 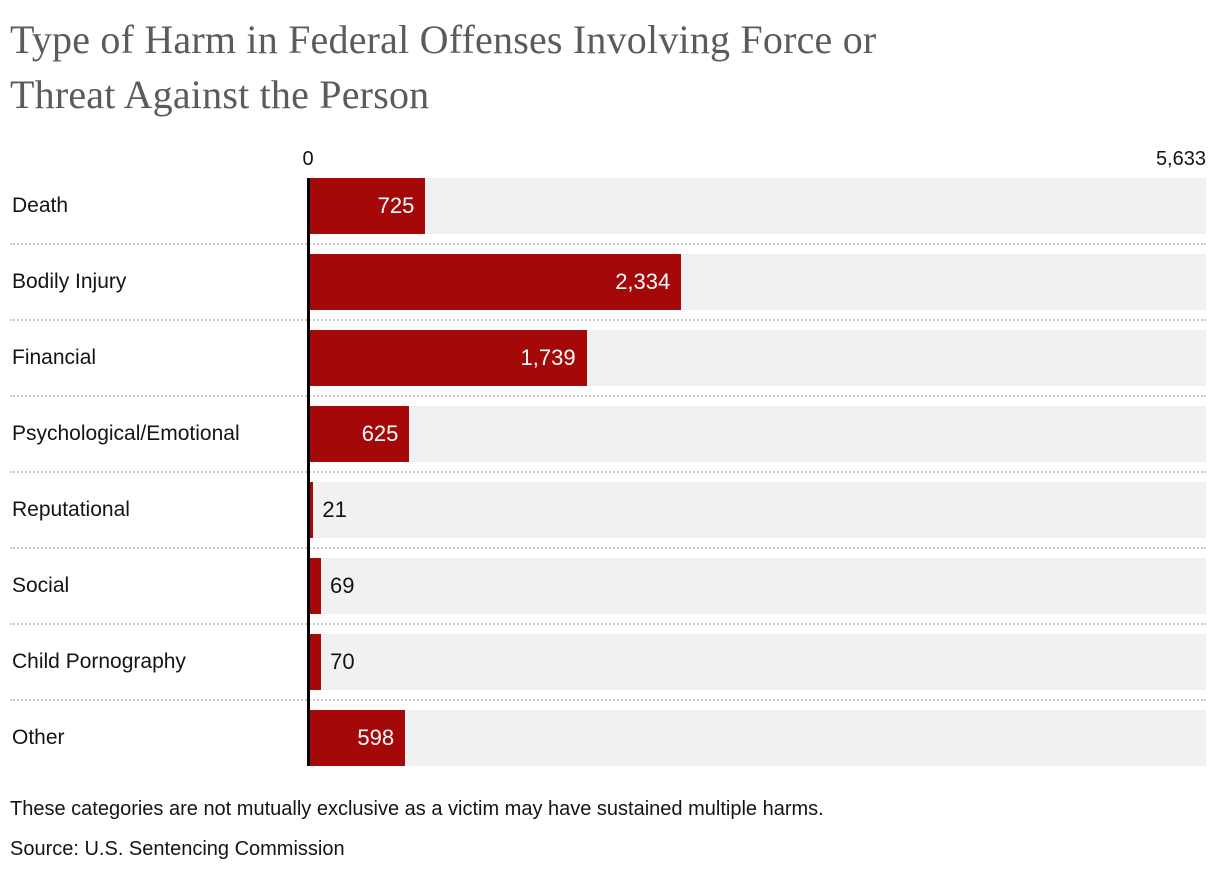 I want to click on bar-track: 725, so click(x=758, y=206).